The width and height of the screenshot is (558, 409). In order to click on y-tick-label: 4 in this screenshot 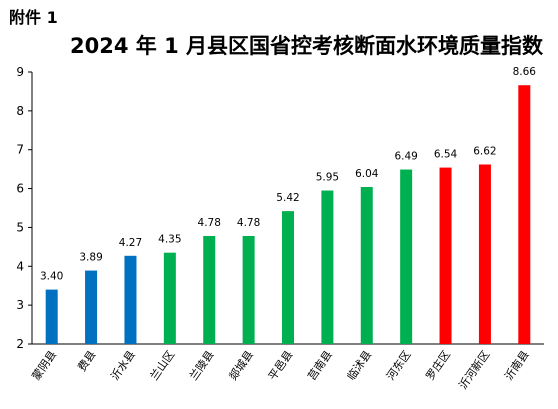, I will do `click(20, 266)`.